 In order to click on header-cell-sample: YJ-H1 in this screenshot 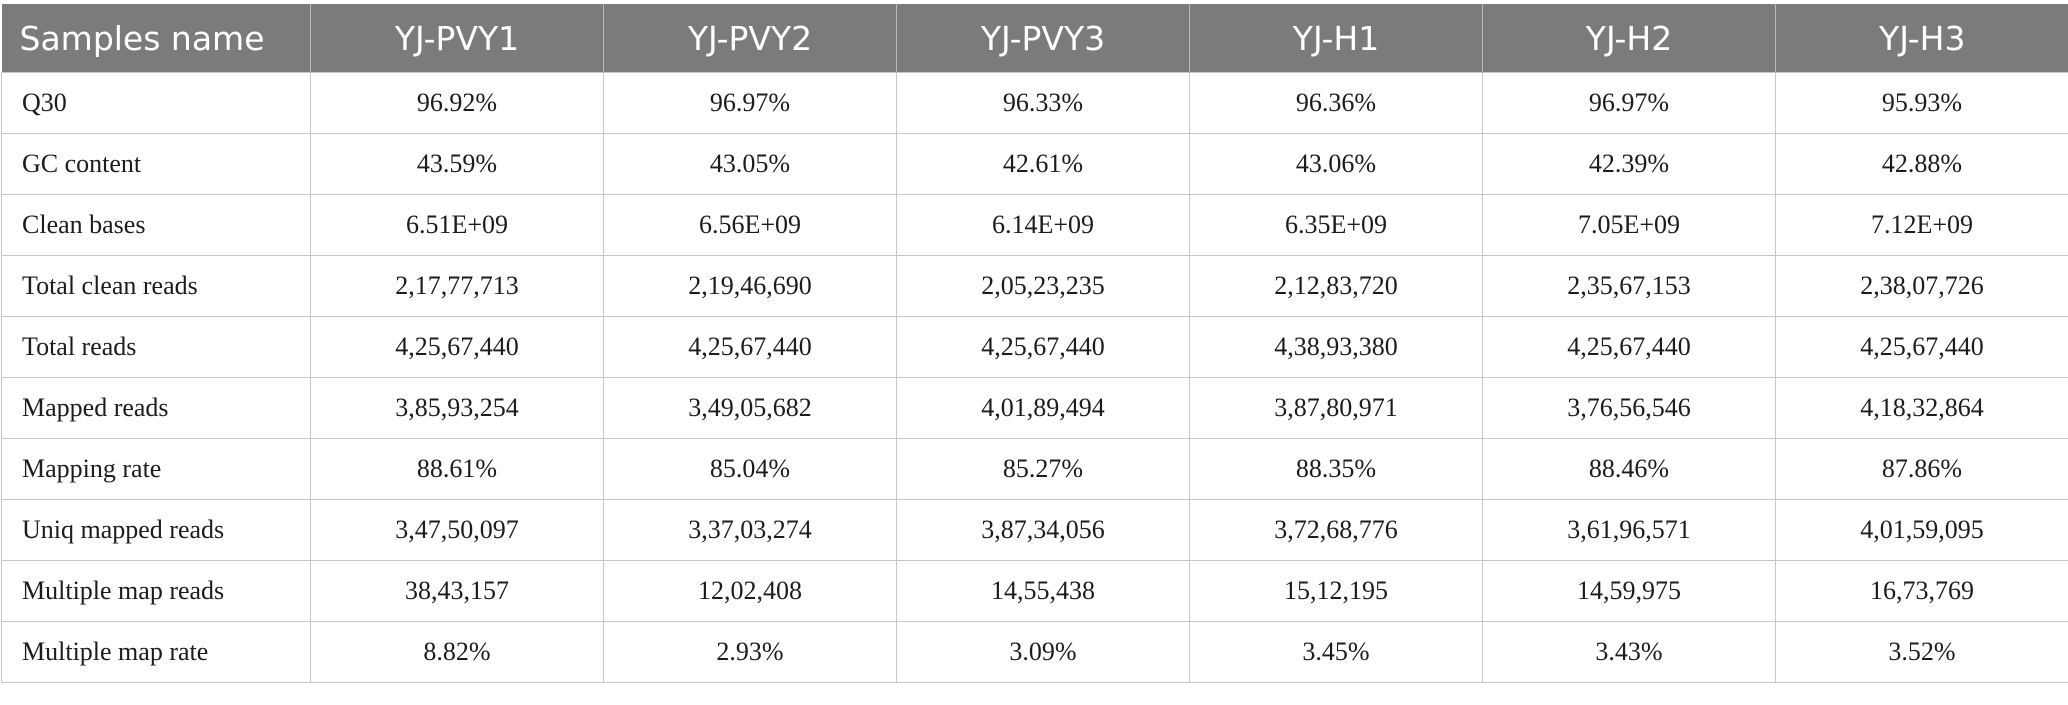, I will do `click(1336, 38)`.